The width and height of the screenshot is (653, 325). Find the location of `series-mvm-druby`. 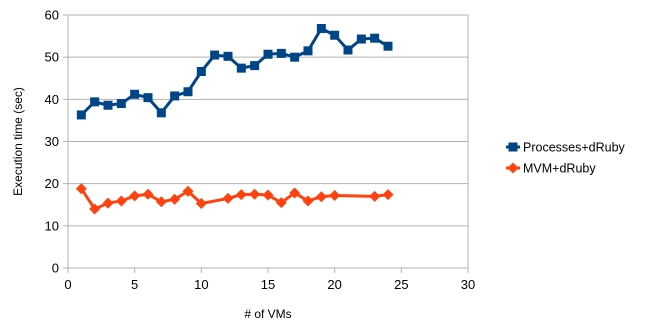

series-mvm-druby is located at coordinates (234, 199).